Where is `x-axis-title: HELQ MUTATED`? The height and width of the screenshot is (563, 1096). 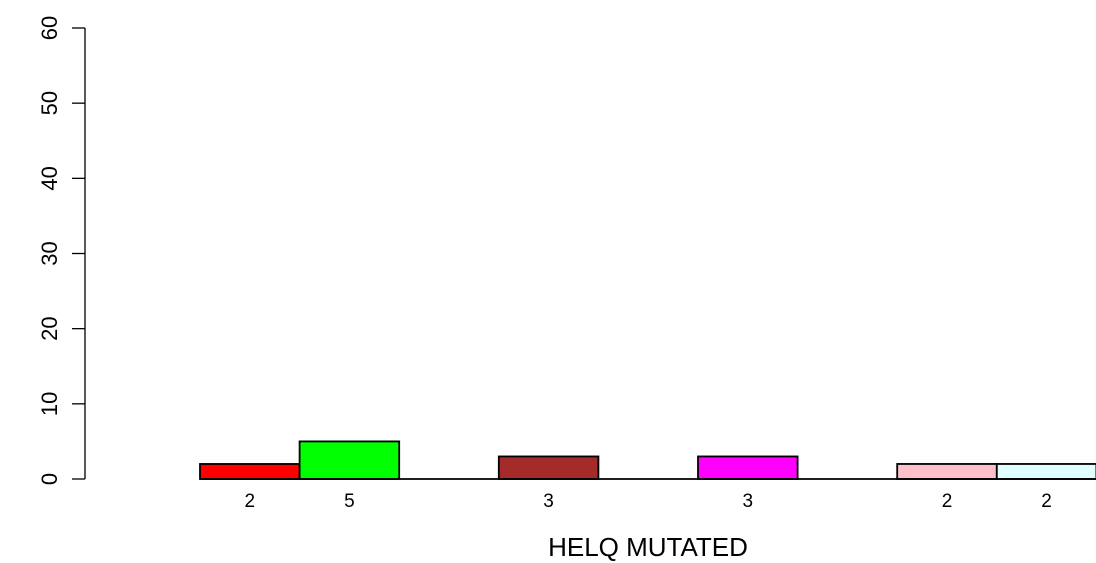
x-axis-title: HELQ MUTATED is located at coordinates (648, 547).